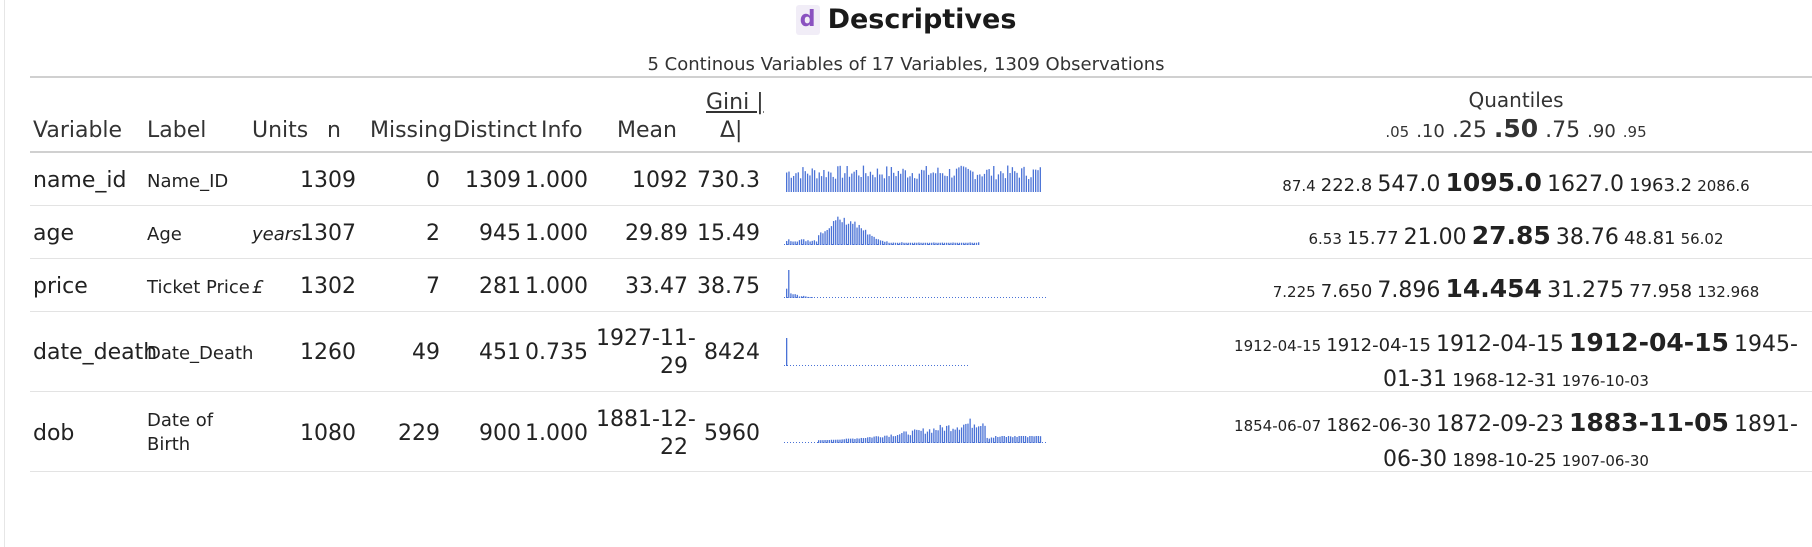  Describe the element at coordinates (906, 19) in the screenshot. I see `title-block: d Descriptives` at that location.